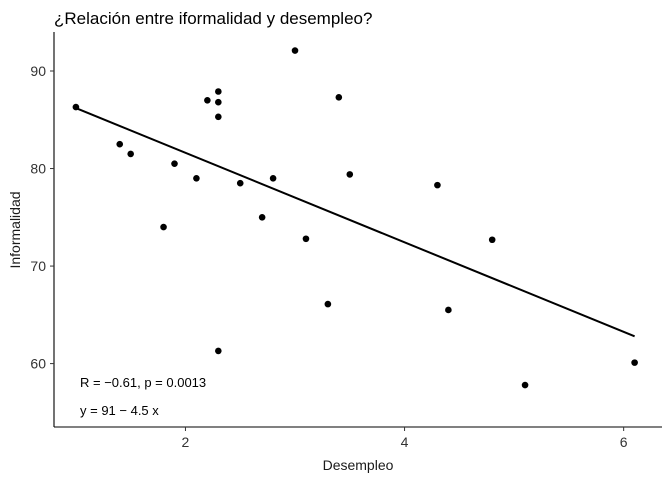 The image size is (672, 480). What do you see at coordinates (15, 229) in the screenshot?
I see `y-axis-label: Informalidad` at bounding box center [15, 229].